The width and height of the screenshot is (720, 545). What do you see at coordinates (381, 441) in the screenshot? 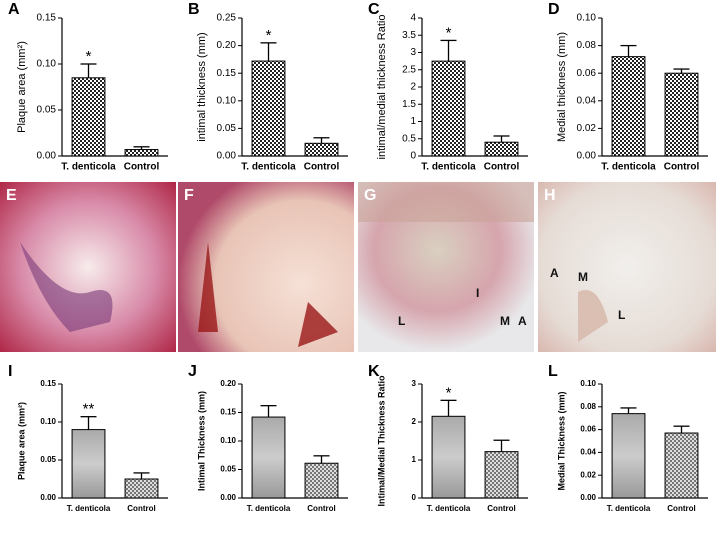
I see `y-axis-label: Intimal/Medial Thickness Ratio` at bounding box center [381, 441].